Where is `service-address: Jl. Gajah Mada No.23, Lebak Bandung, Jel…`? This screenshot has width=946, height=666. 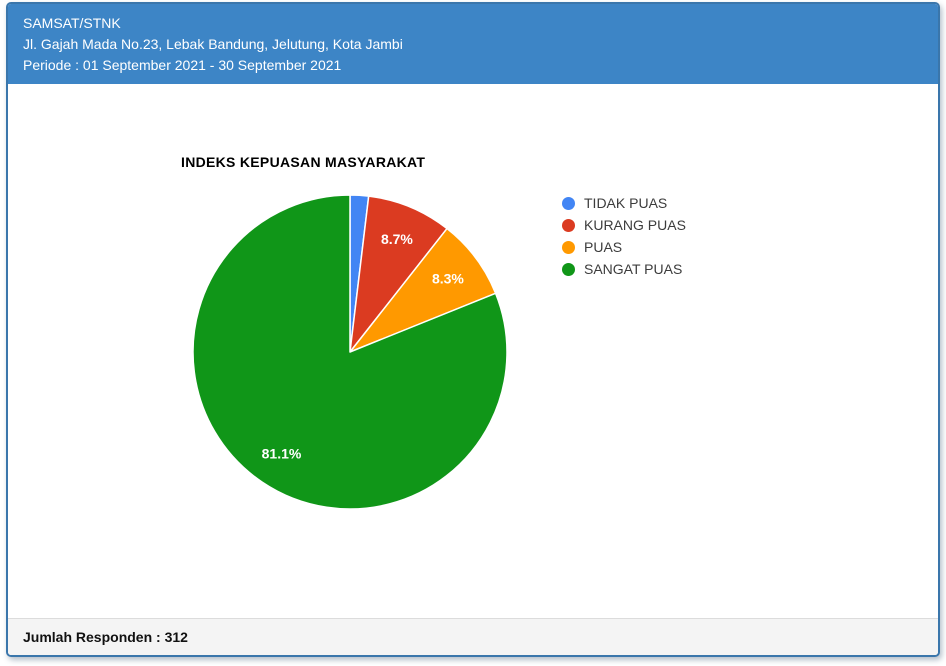 service-address: Jl. Gajah Mada No.23, Lebak Bandung, Jel… is located at coordinates (213, 44).